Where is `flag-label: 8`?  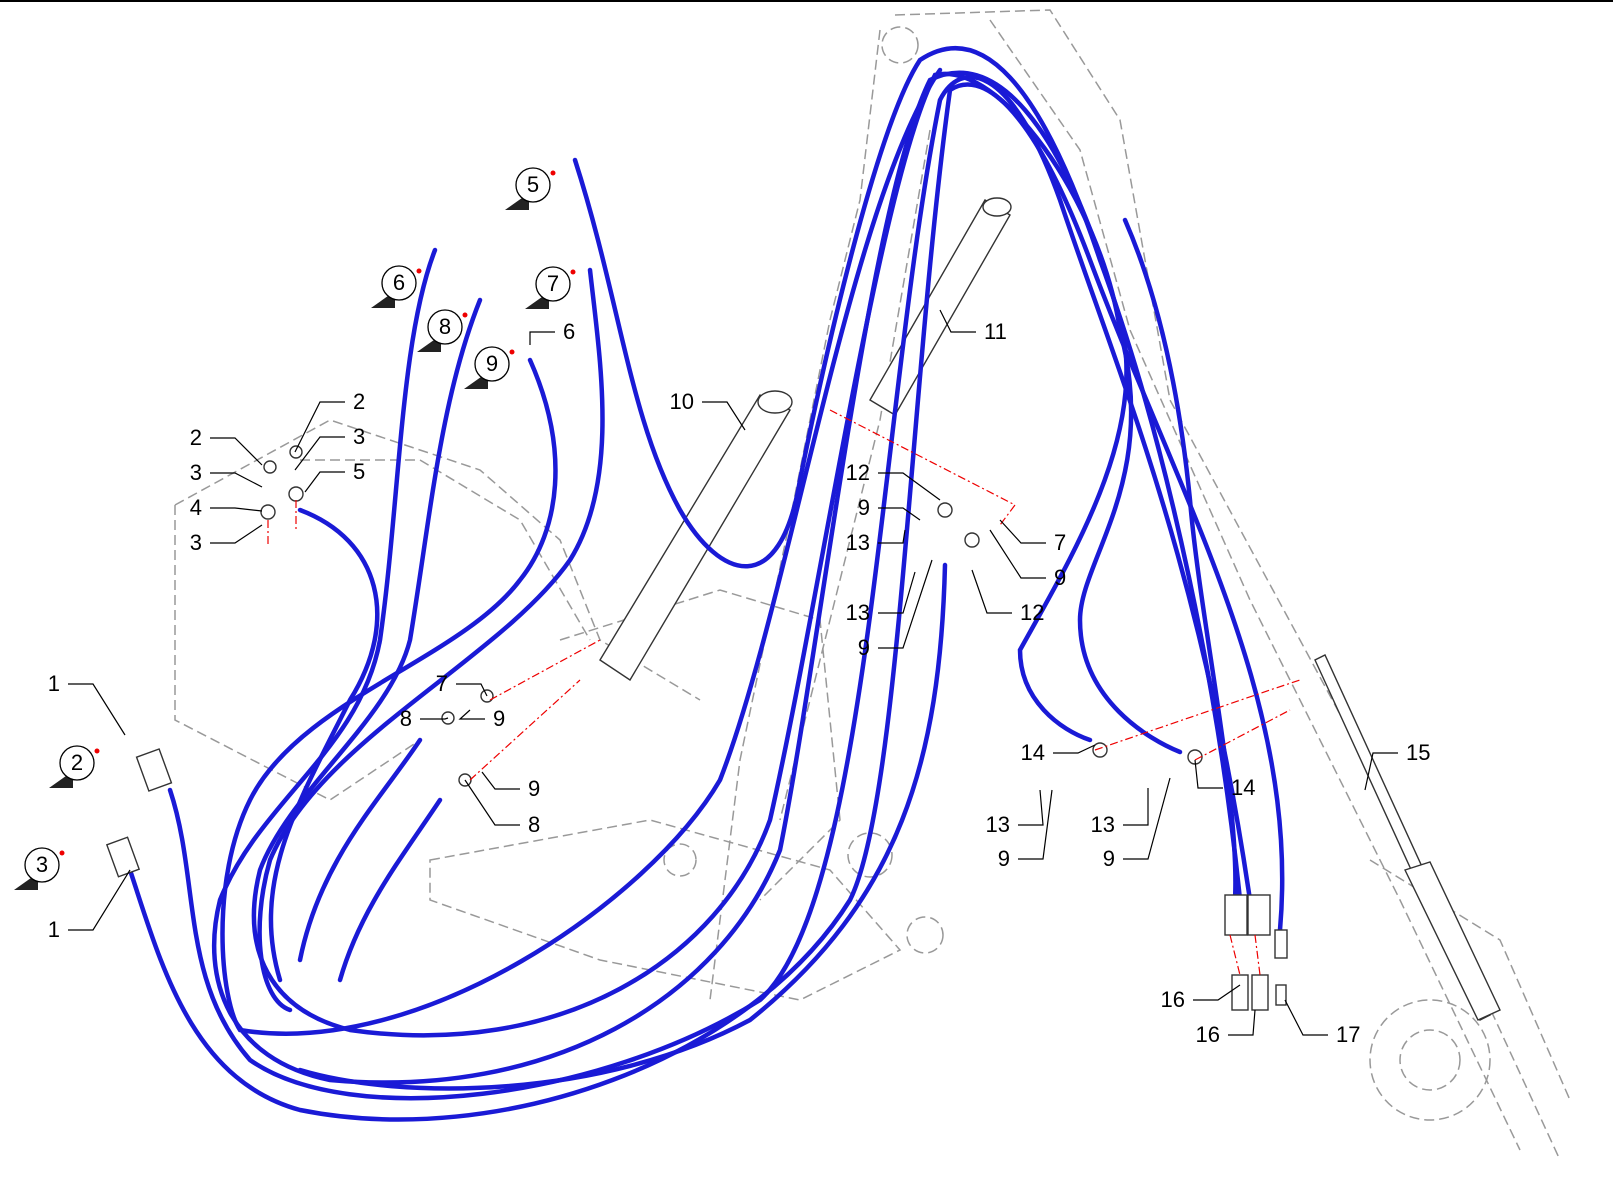 flag-label: 8 is located at coordinates (445, 326).